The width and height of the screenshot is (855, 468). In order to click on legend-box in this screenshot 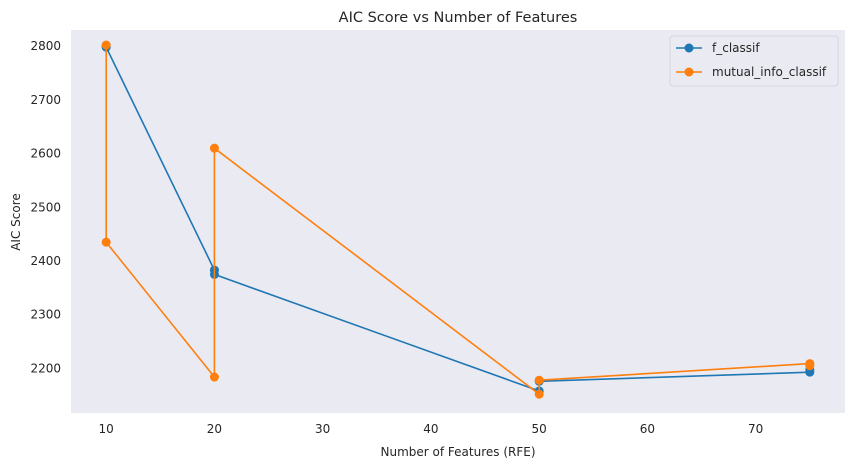, I will do `click(754, 61)`.